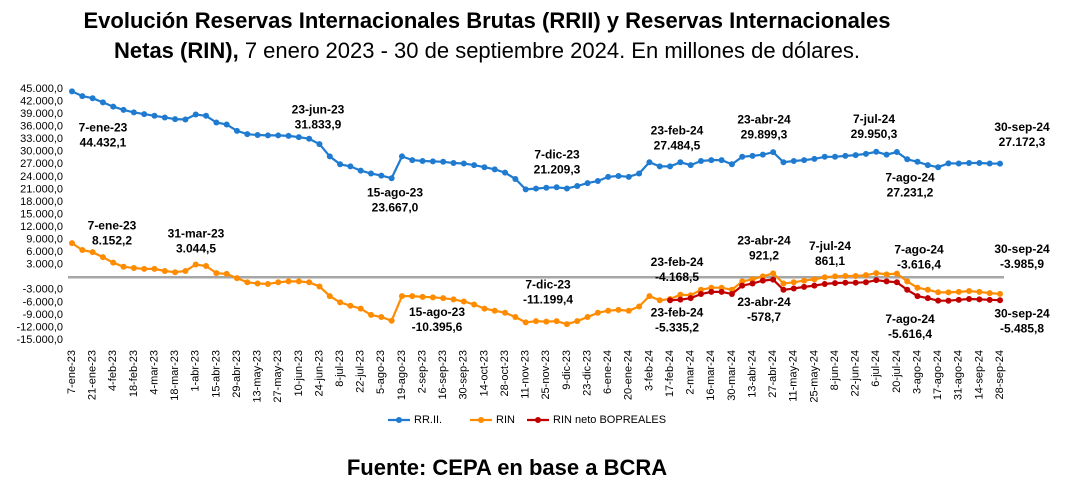 The width and height of the screenshot is (1074, 500). What do you see at coordinates (874, 119) in the screenshot?
I see `annotation-date: 7-jul-24` at bounding box center [874, 119].